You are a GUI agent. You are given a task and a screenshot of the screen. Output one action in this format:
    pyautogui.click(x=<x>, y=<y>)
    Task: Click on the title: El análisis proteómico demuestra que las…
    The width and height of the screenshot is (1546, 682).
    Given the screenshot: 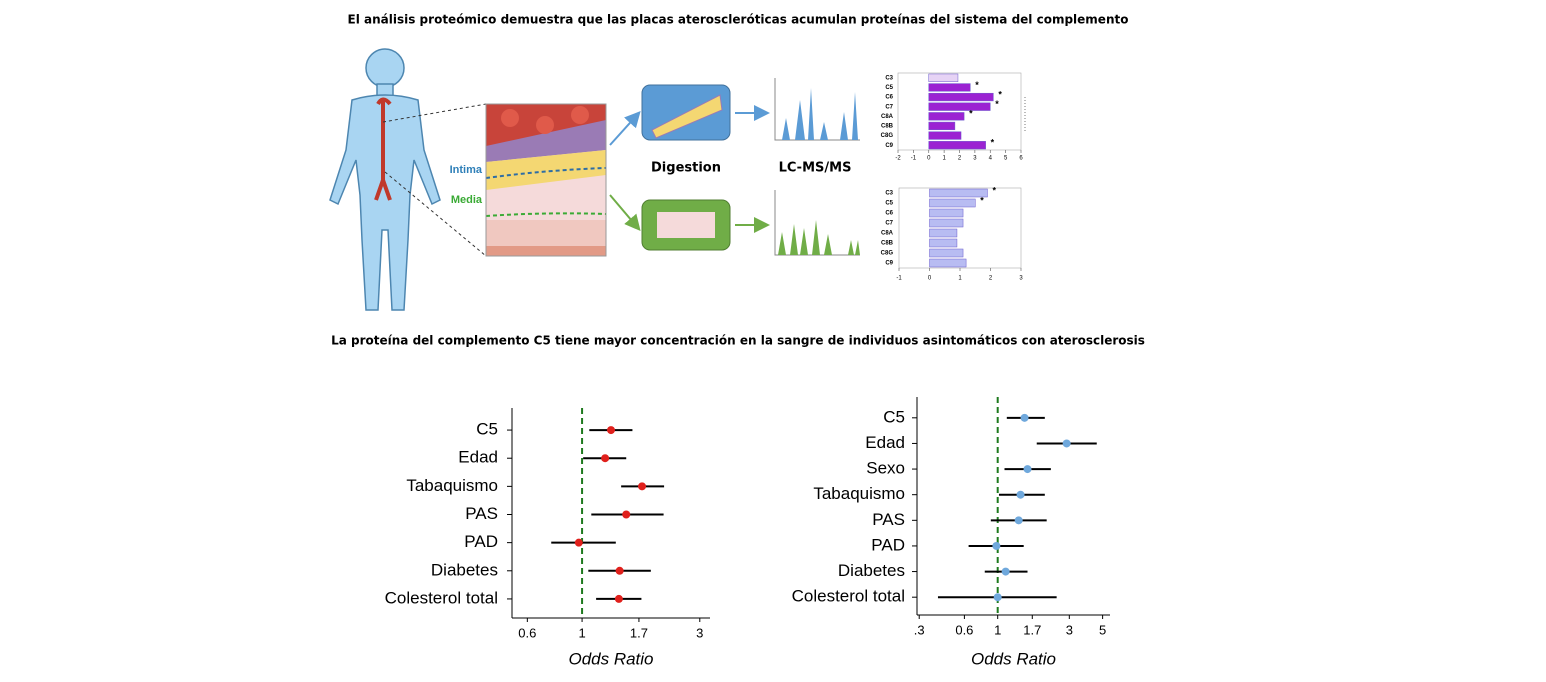 What is the action you would take?
    pyautogui.click(x=738, y=20)
    